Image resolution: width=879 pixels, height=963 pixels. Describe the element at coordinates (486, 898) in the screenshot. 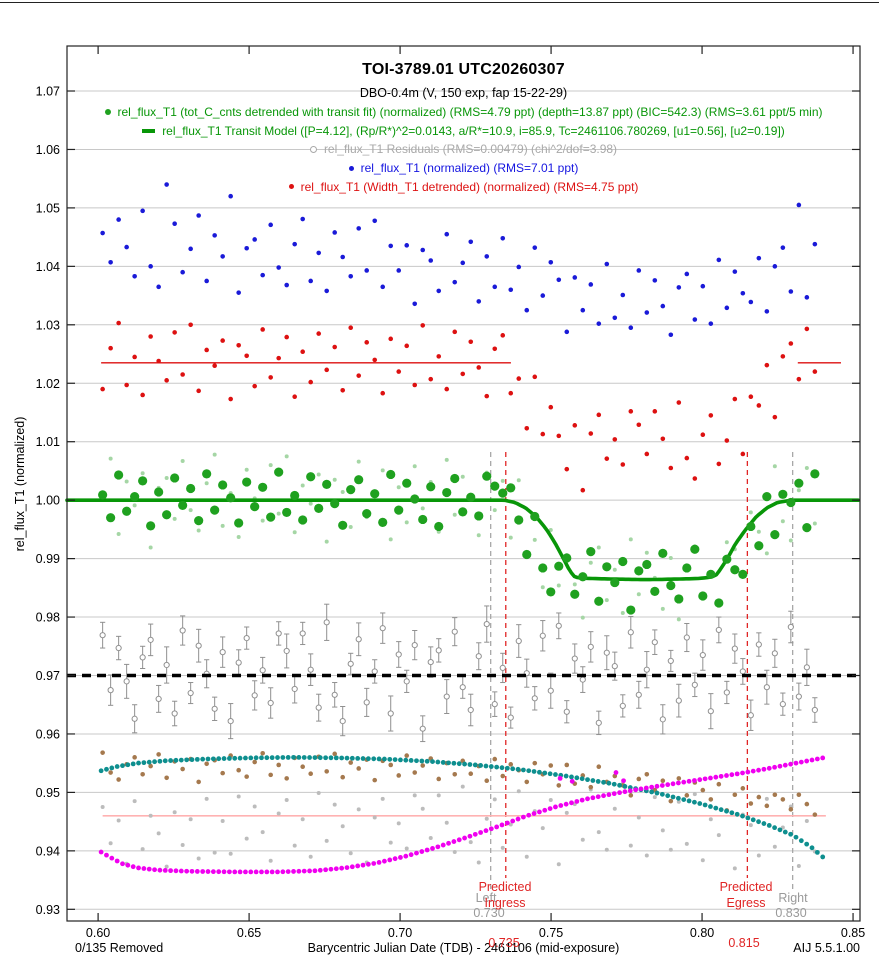

I see `left-marker-label: Left` at that location.